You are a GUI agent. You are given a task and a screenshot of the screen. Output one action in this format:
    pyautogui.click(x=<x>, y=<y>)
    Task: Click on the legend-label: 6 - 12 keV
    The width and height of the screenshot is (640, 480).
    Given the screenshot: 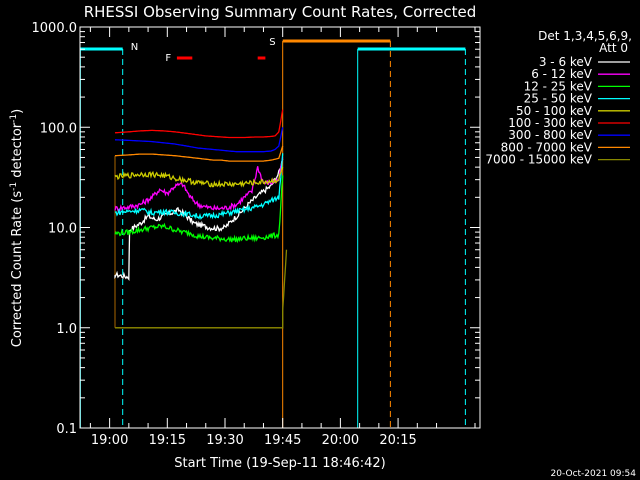 What is the action you would take?
    pyautogui.click(x=562, y=74)
    